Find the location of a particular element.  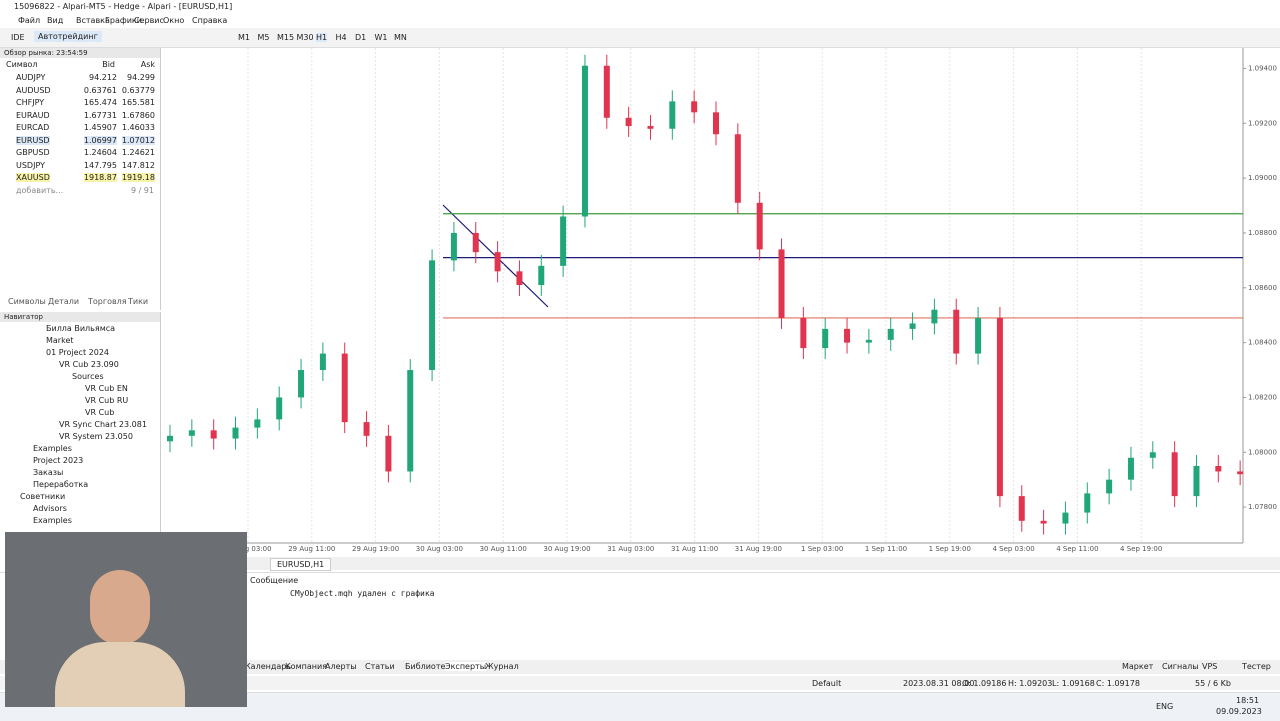

panel-tab: Тики is located at coordinates (138, 301).